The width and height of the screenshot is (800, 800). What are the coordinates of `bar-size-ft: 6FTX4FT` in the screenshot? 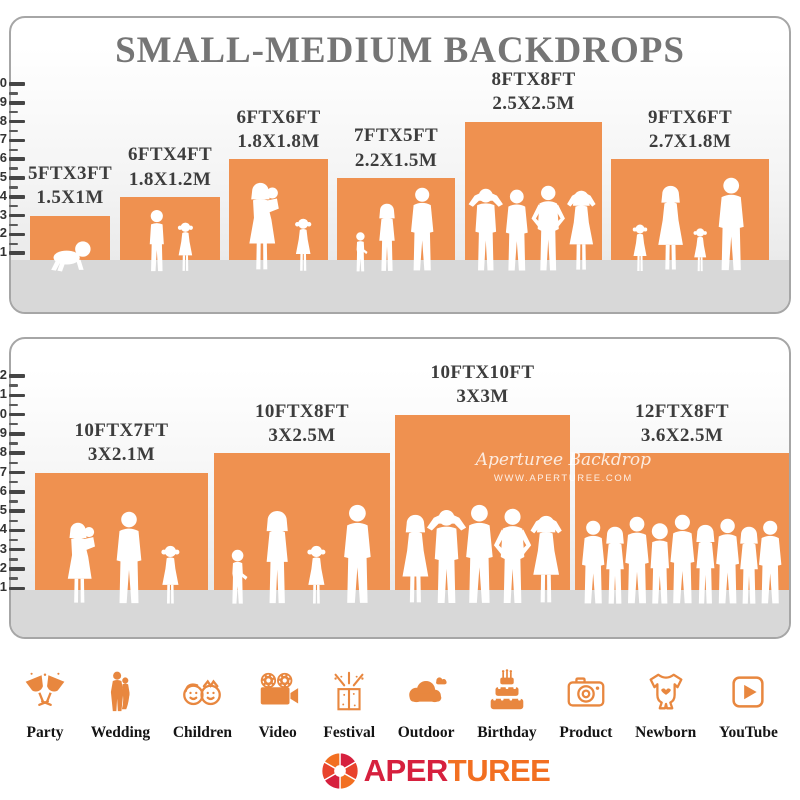 It's located at (170, 155).